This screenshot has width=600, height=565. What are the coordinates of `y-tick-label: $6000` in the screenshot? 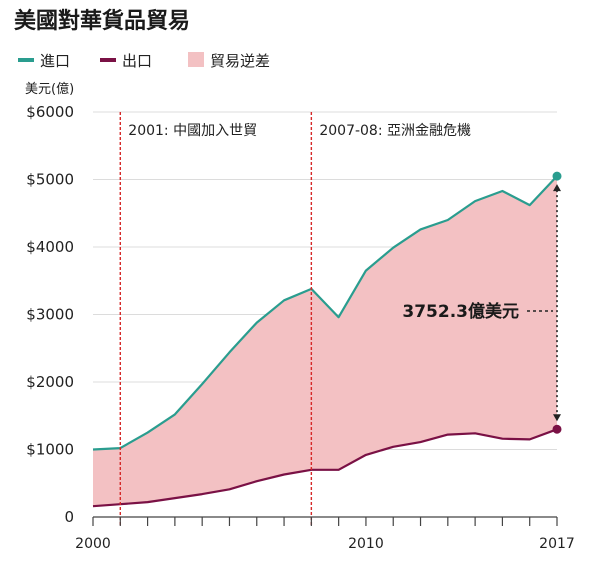 It's located at (50, 112).